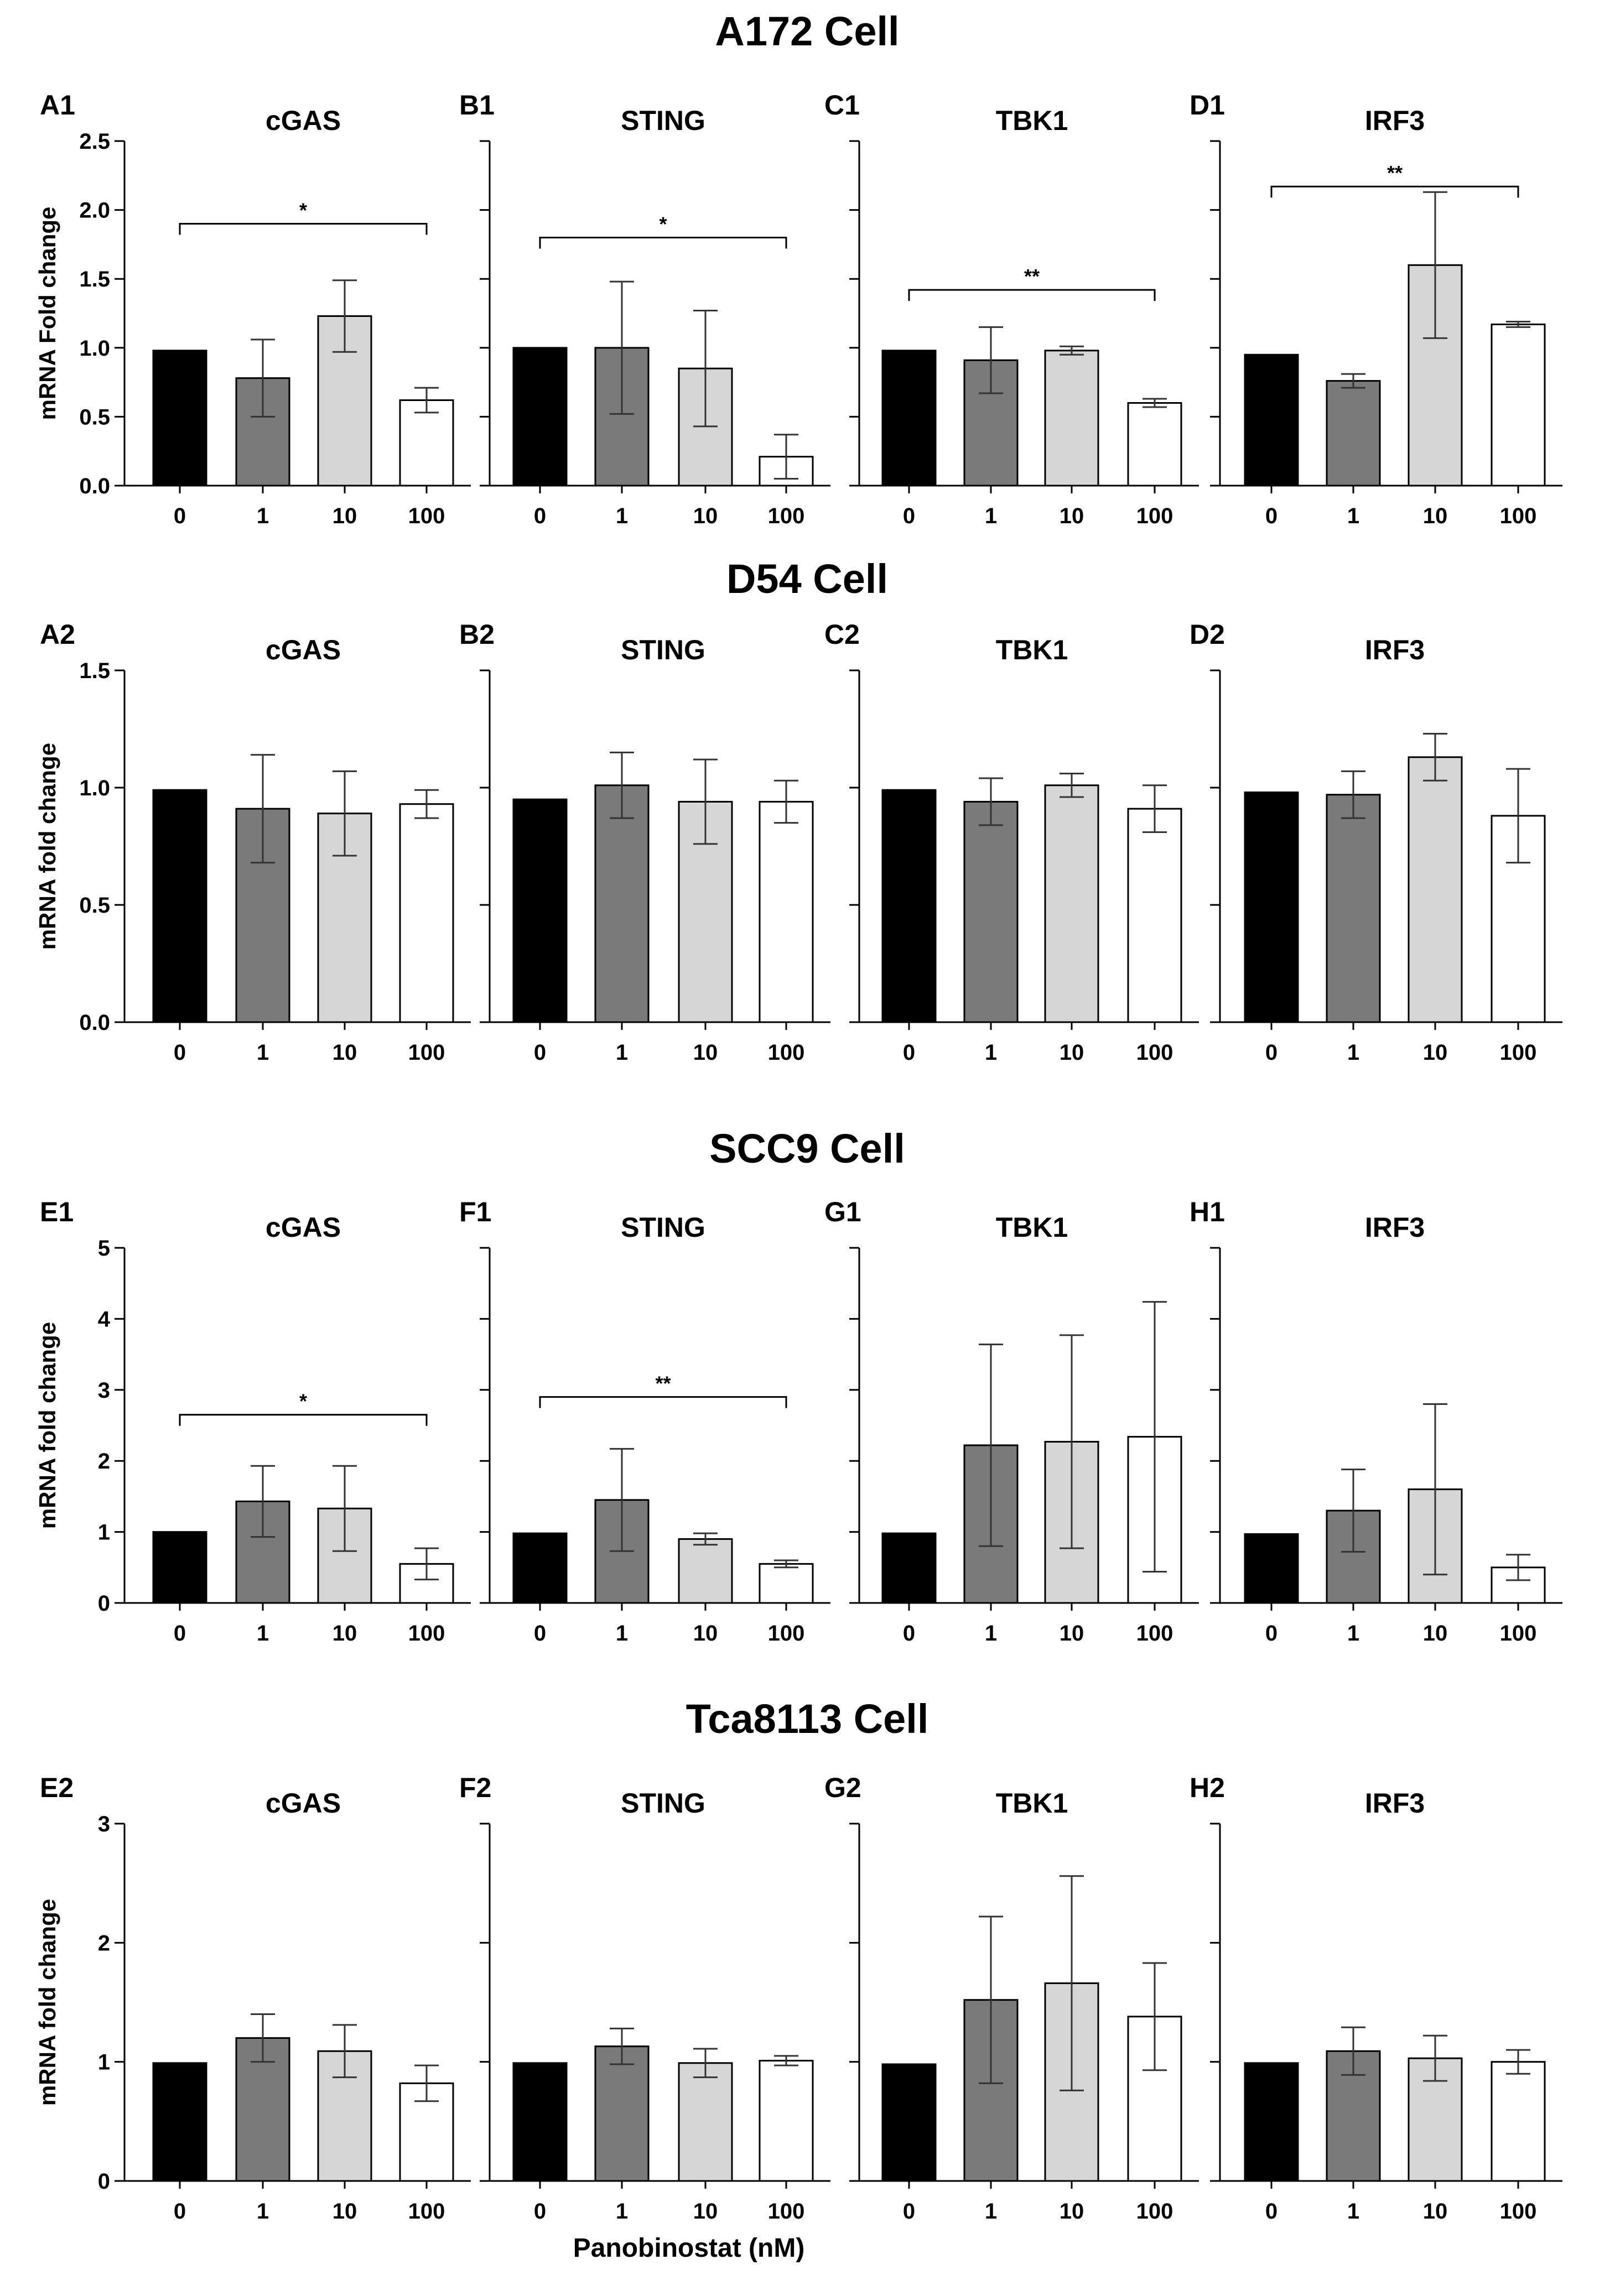 The width and height of the screenshot is (1615, 2296). Describe the element at coordinates (95, 141) in the screenshot. I see `y-tick-label: 2.5` at that location.